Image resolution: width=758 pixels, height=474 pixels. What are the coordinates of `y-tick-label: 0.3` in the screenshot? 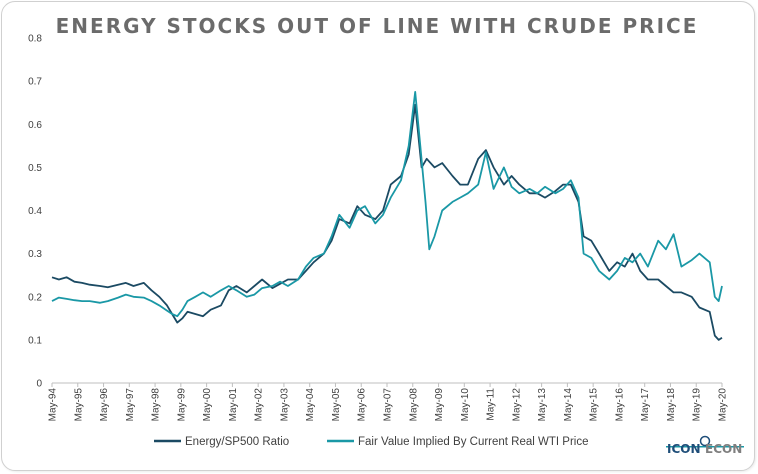 It's located at (35, 254).